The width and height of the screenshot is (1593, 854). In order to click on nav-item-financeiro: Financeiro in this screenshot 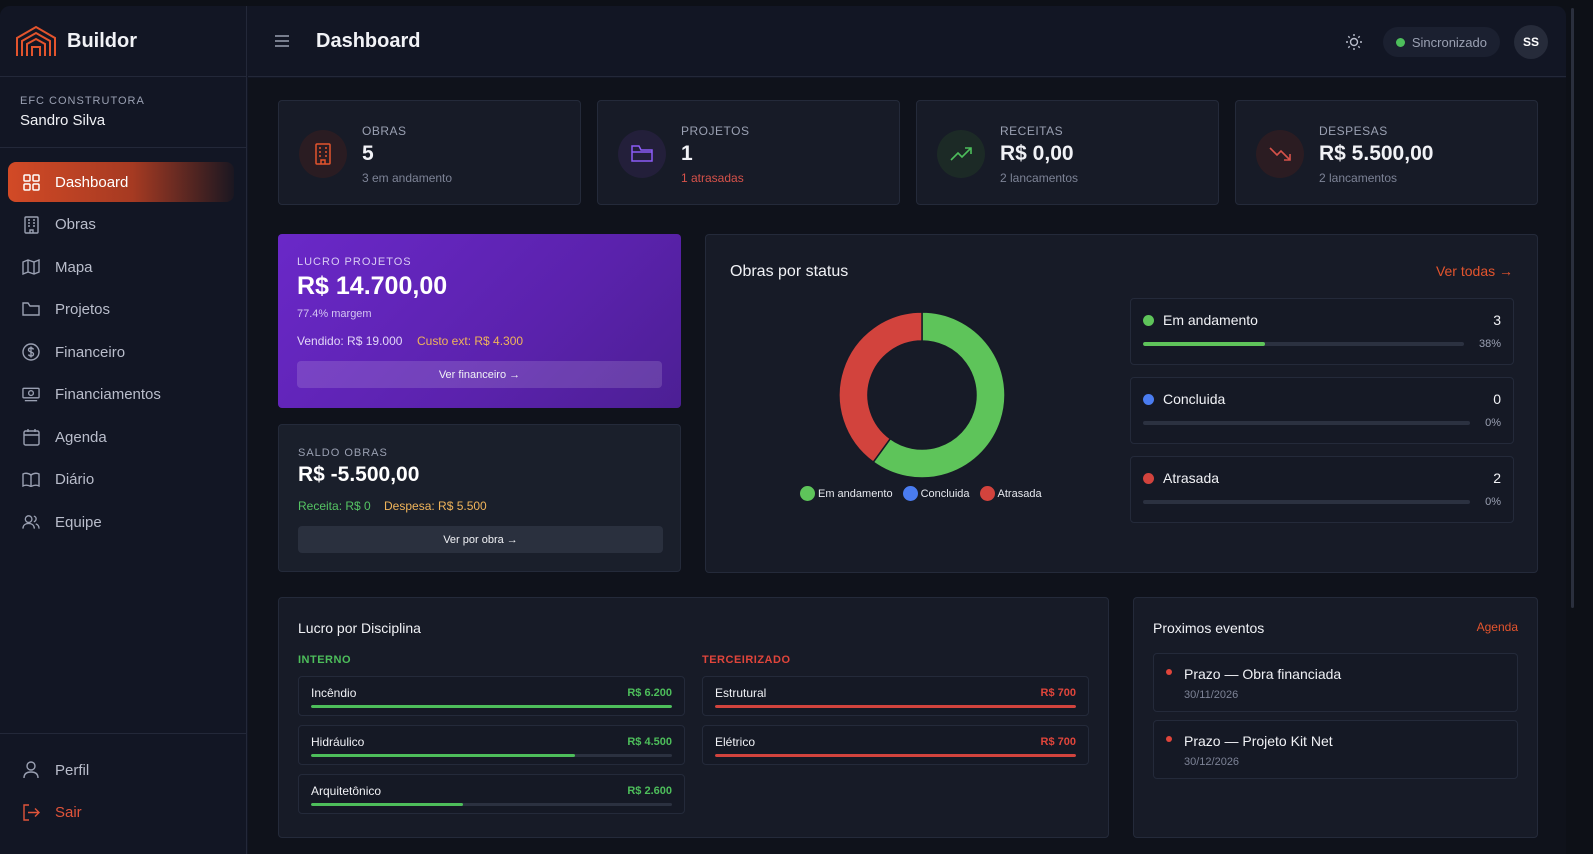, I will do `click(121, 352)`.